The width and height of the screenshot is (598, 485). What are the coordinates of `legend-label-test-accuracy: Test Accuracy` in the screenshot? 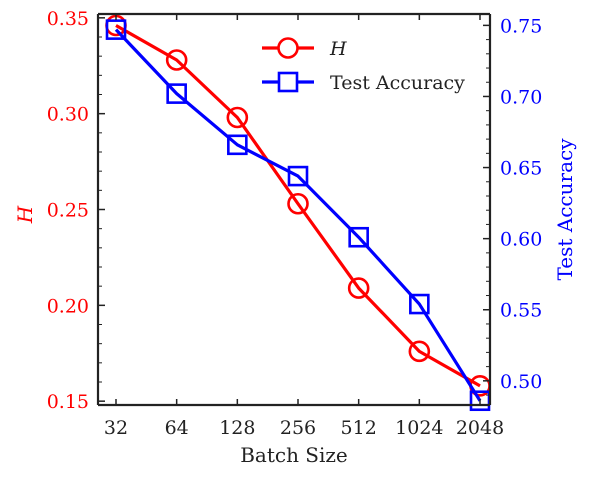 It's located at (397, 83).